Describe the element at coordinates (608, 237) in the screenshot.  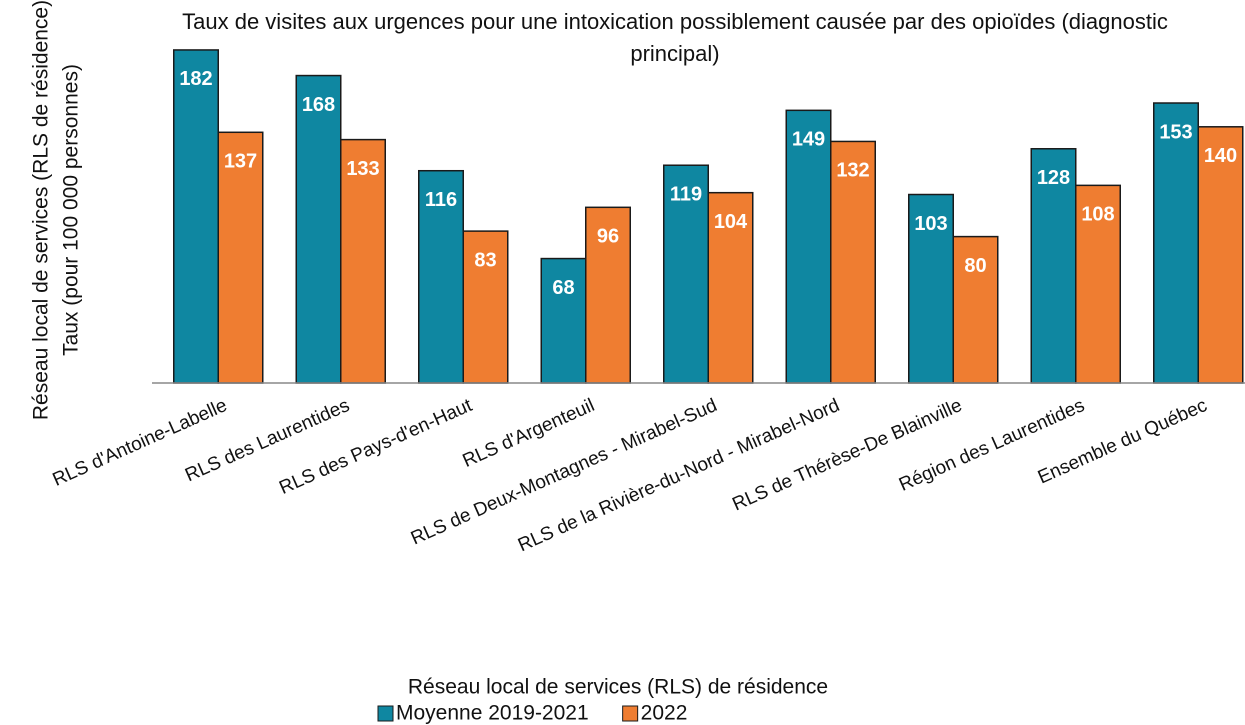
I see `data-label: 96` at that location.